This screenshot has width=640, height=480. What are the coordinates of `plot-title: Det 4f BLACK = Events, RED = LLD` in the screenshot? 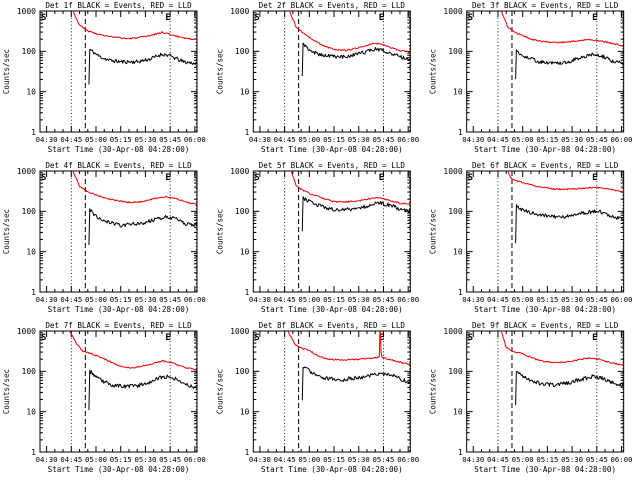 It's located at (118, 165).